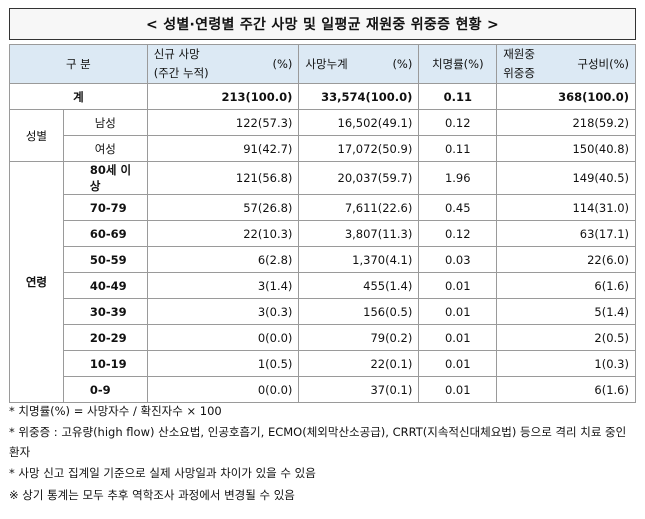 The image size is (645, 519). Describe the element at coordinates (105, 259) in the screenshot. I see `row-label: 50-59` at that location.